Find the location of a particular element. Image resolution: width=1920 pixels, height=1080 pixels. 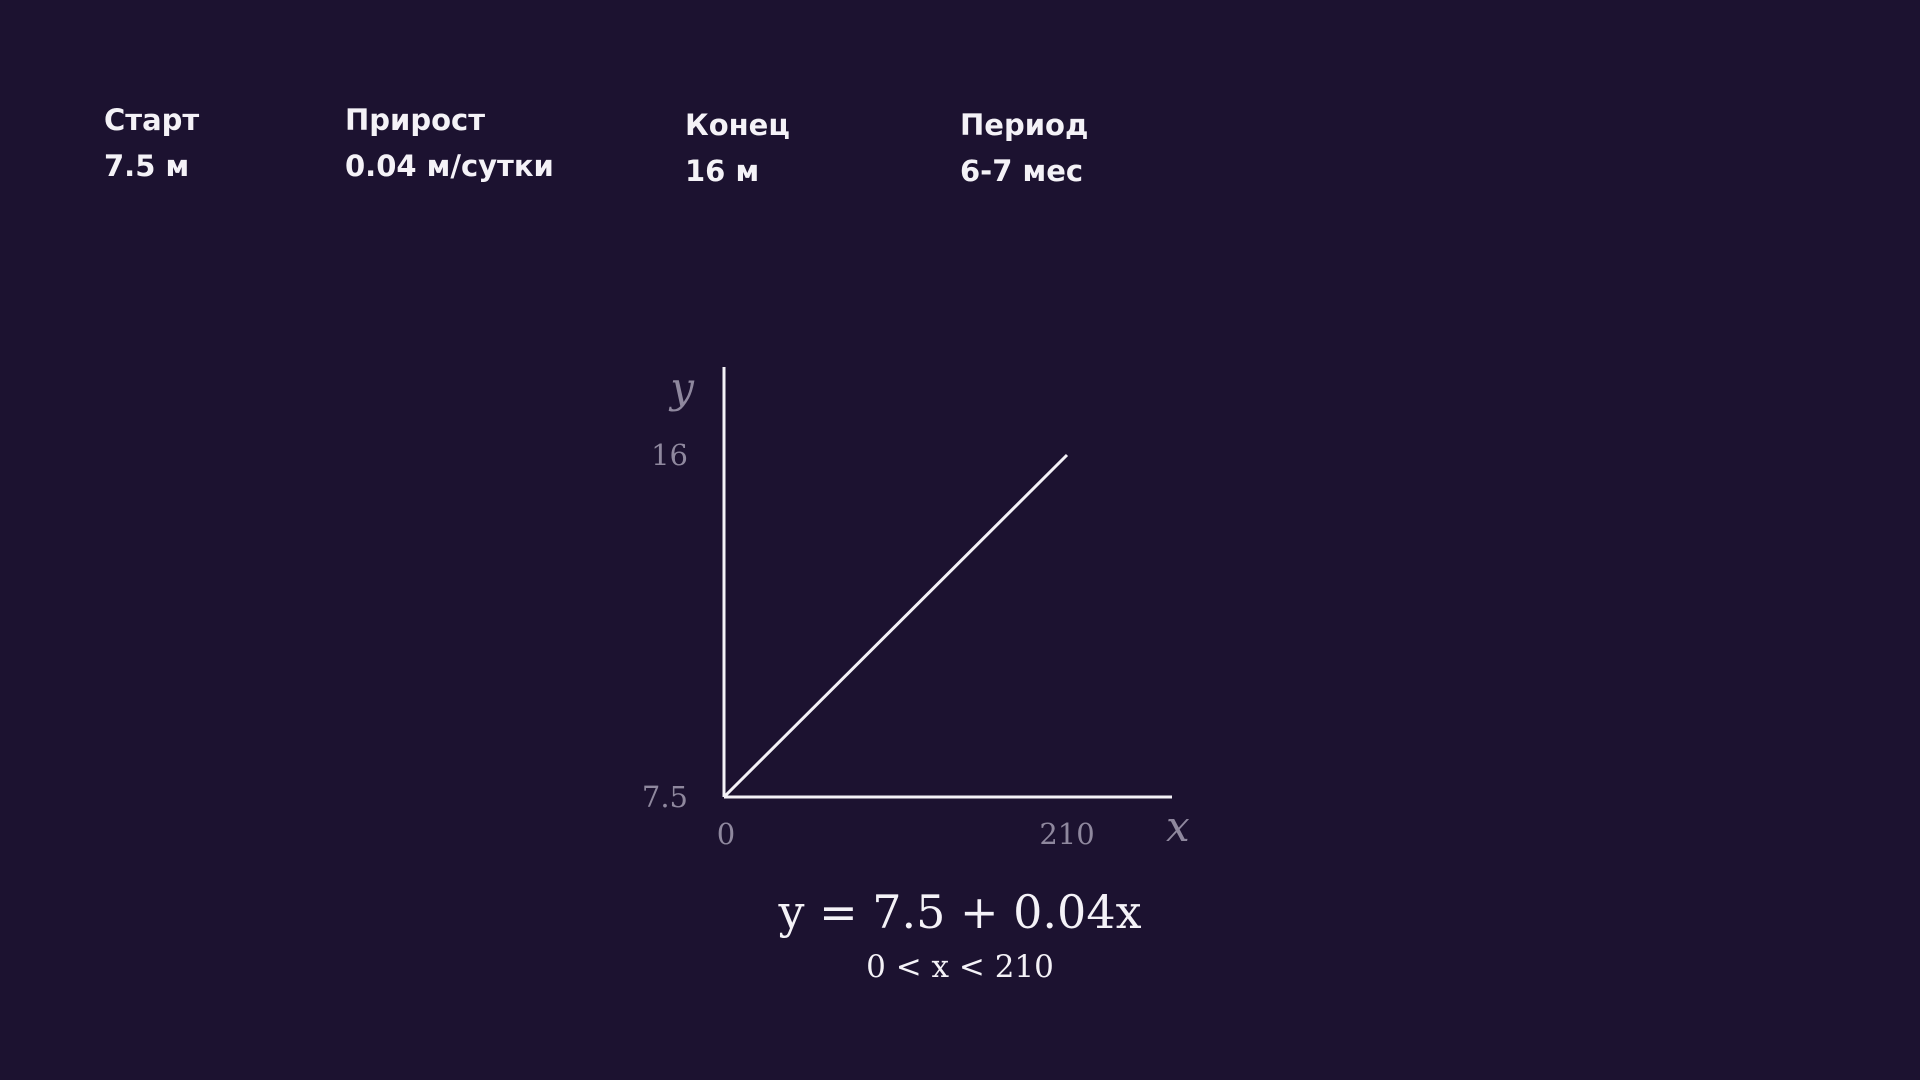

stat-period: Период 6-7 мес is located at coordinates (1024, 148).